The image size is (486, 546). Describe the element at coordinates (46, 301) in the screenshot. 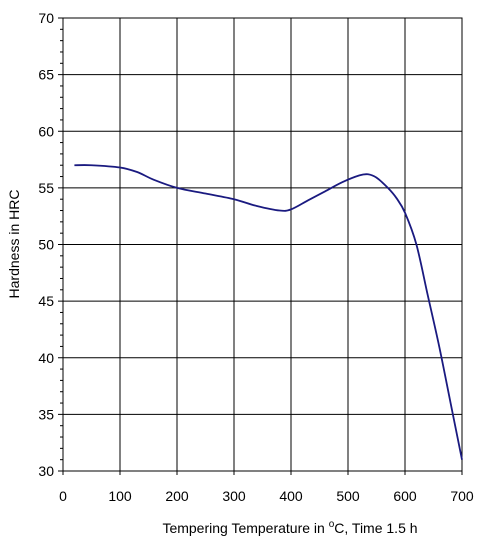

I see `y-tick-label: 45` at that location.